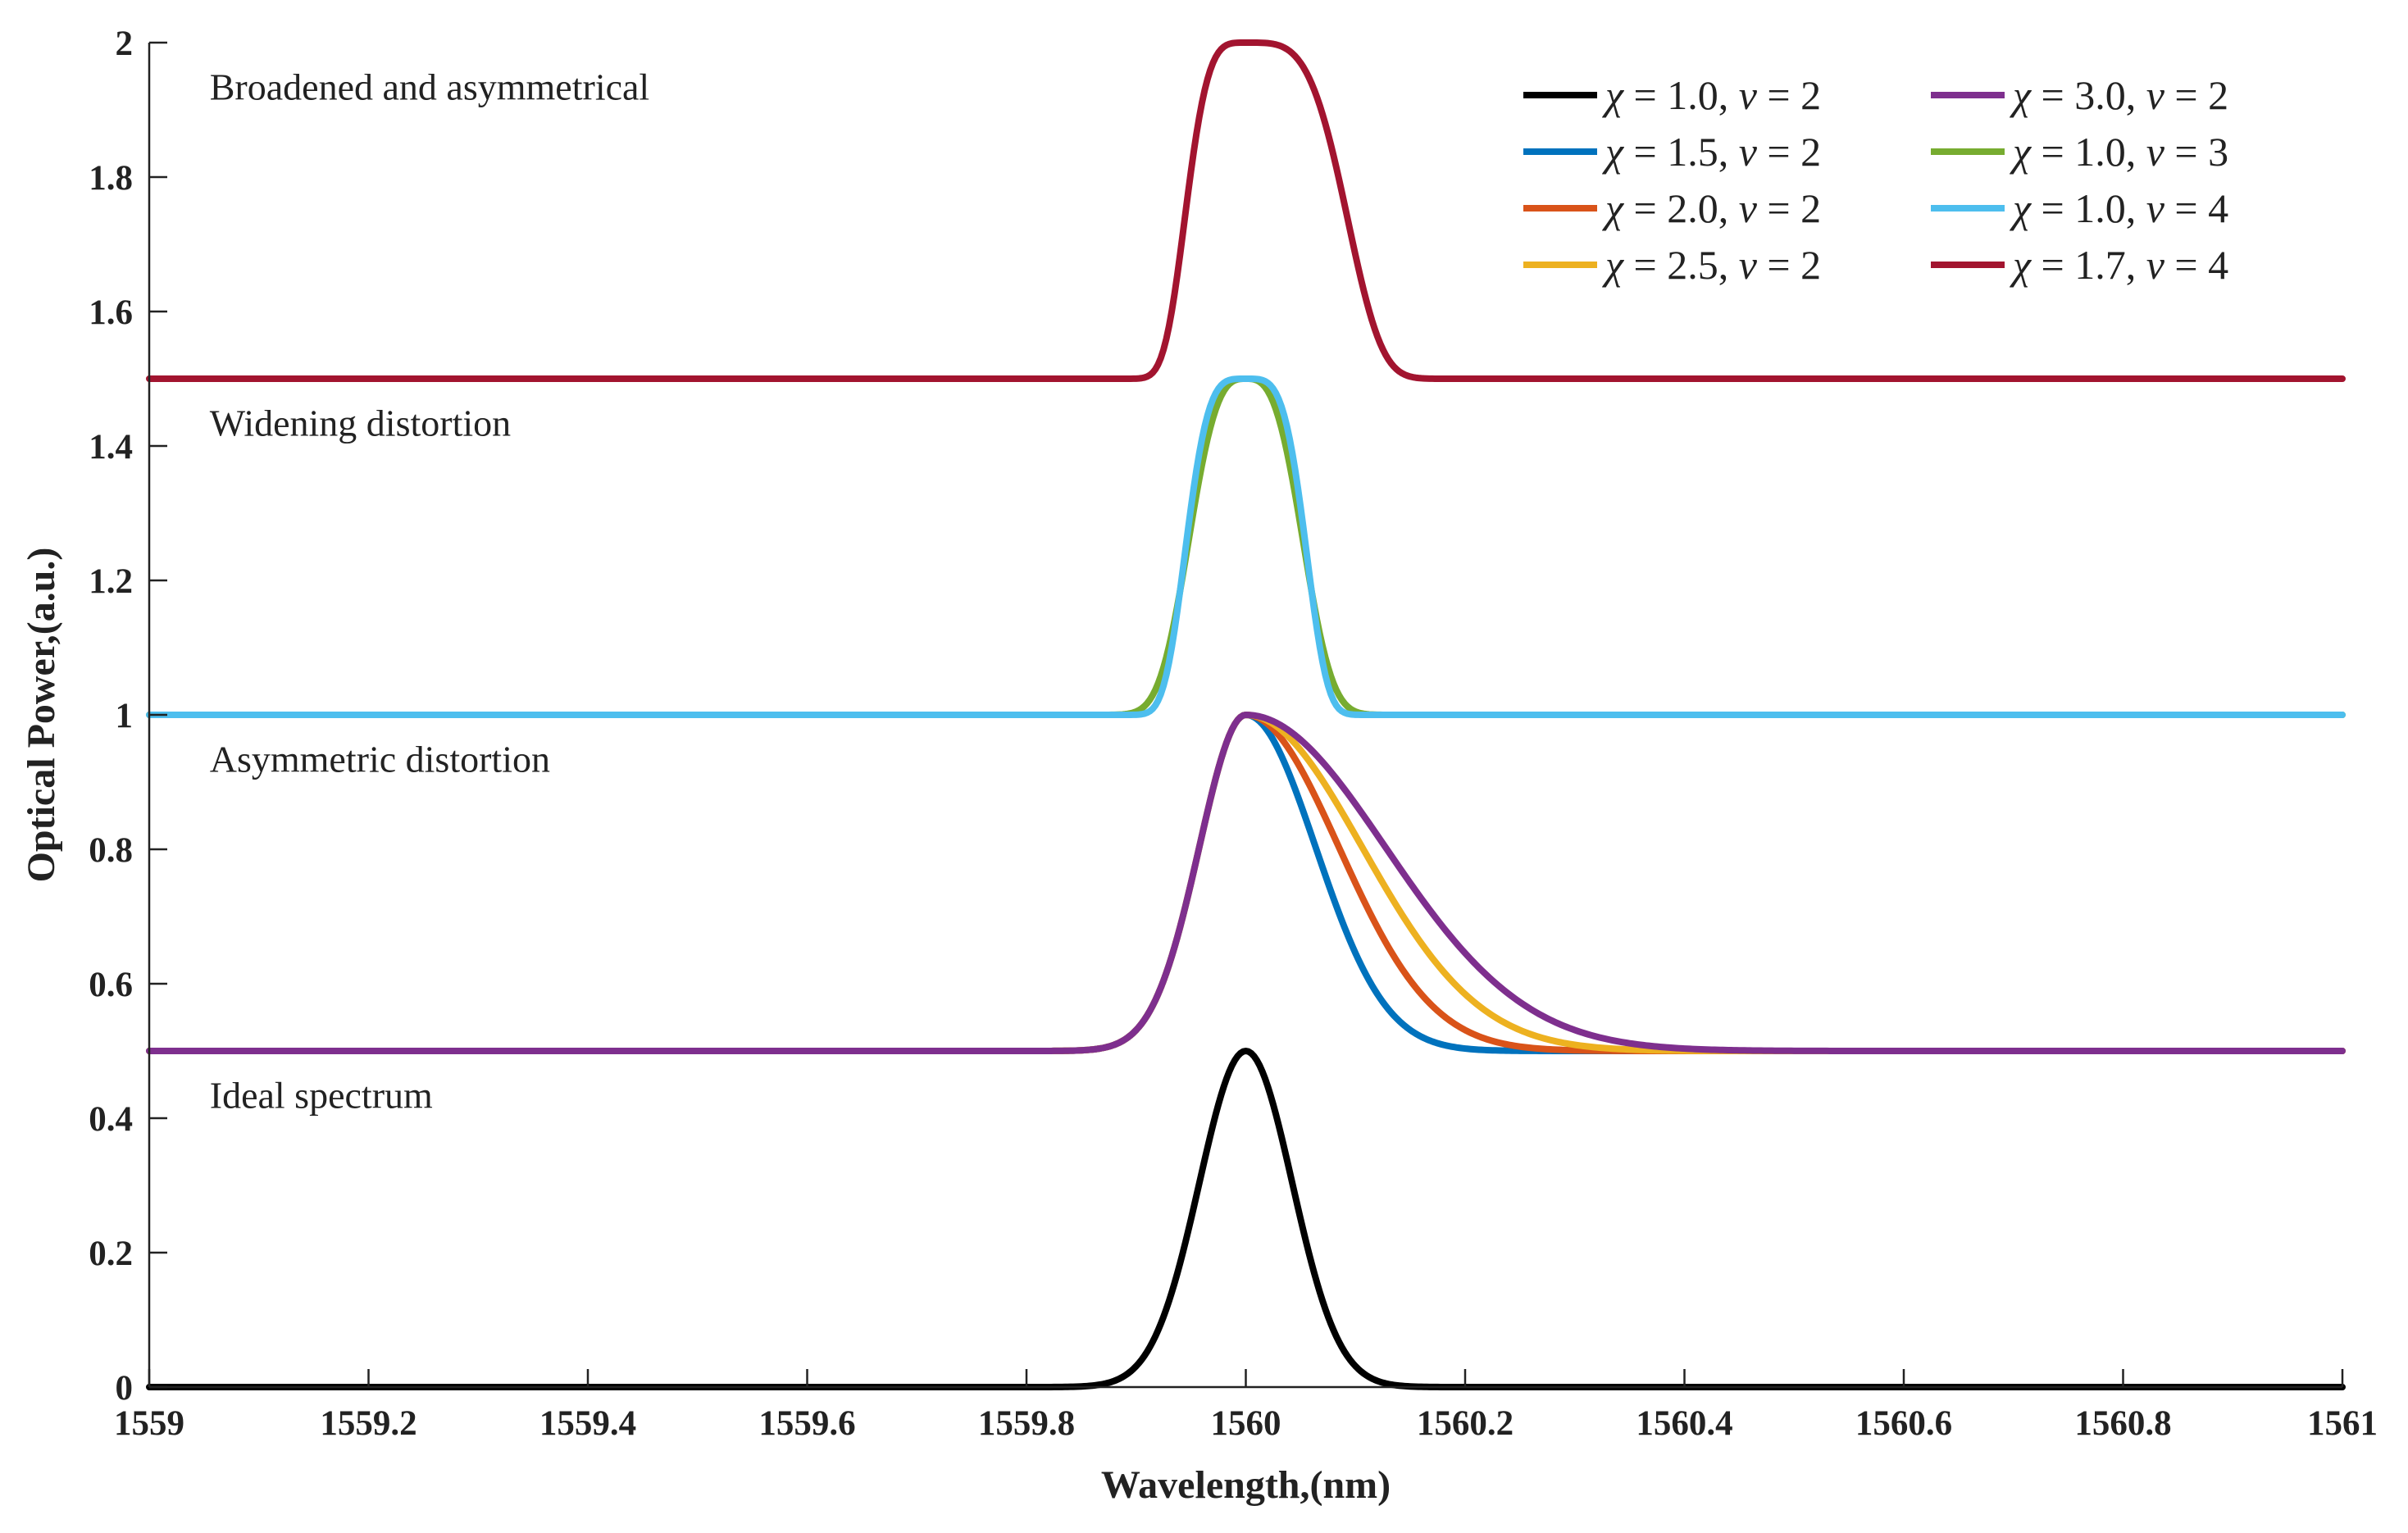 The height and width of the screenshot is (1533, 2408). Describe the element at coordinates (149, 1424) in the screenshot. I see `x-tick-label: 1559` at that location.